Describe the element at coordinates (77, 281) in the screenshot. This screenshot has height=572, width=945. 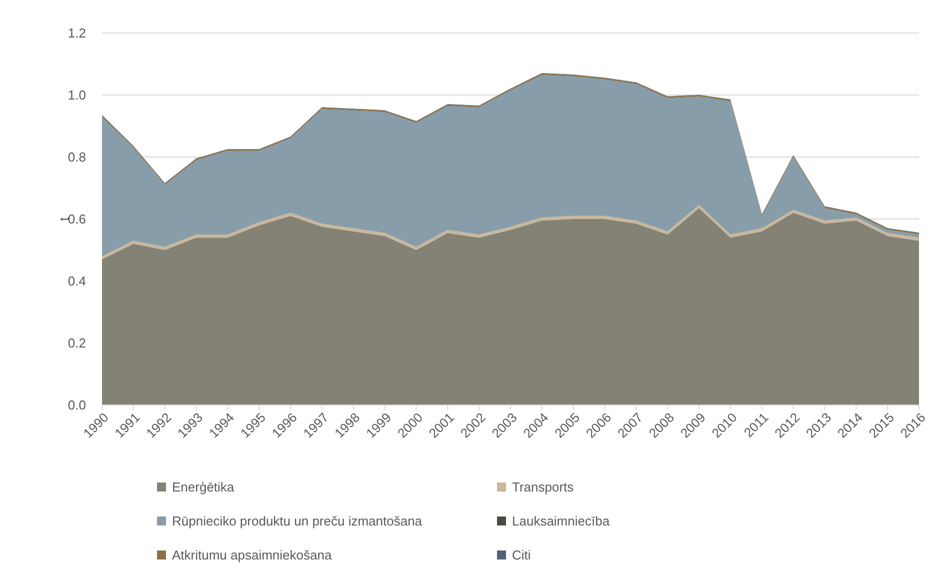
I see `y-tick-label: 0.4` at that location.